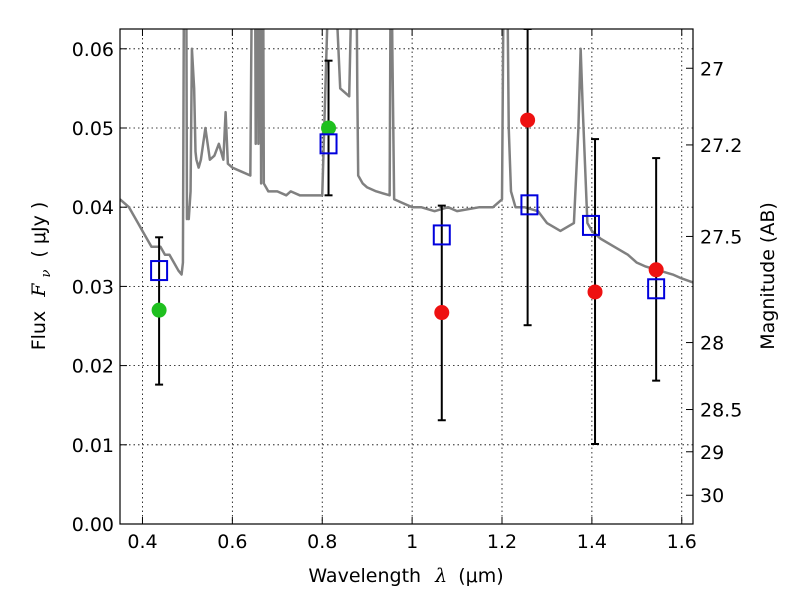 The image size is (800, 600). I want to click on x-tick-label: 1.2, so click(502, 542).